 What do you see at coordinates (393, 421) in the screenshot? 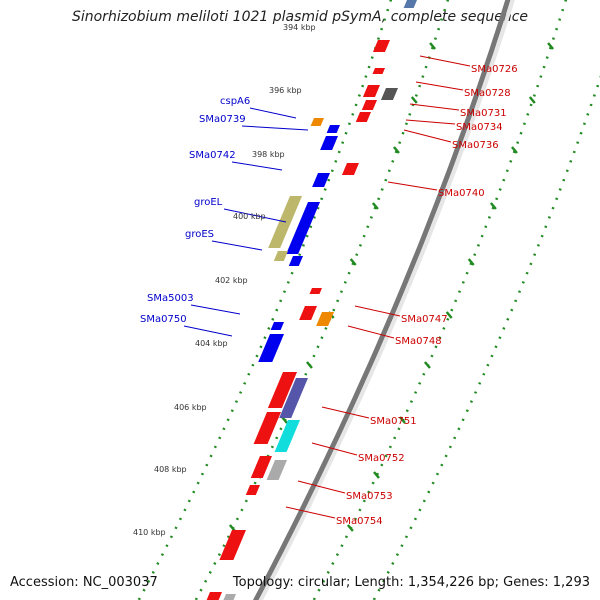
I see `reverse-gene-label: SMa0751` at bounding box center [393, 421].